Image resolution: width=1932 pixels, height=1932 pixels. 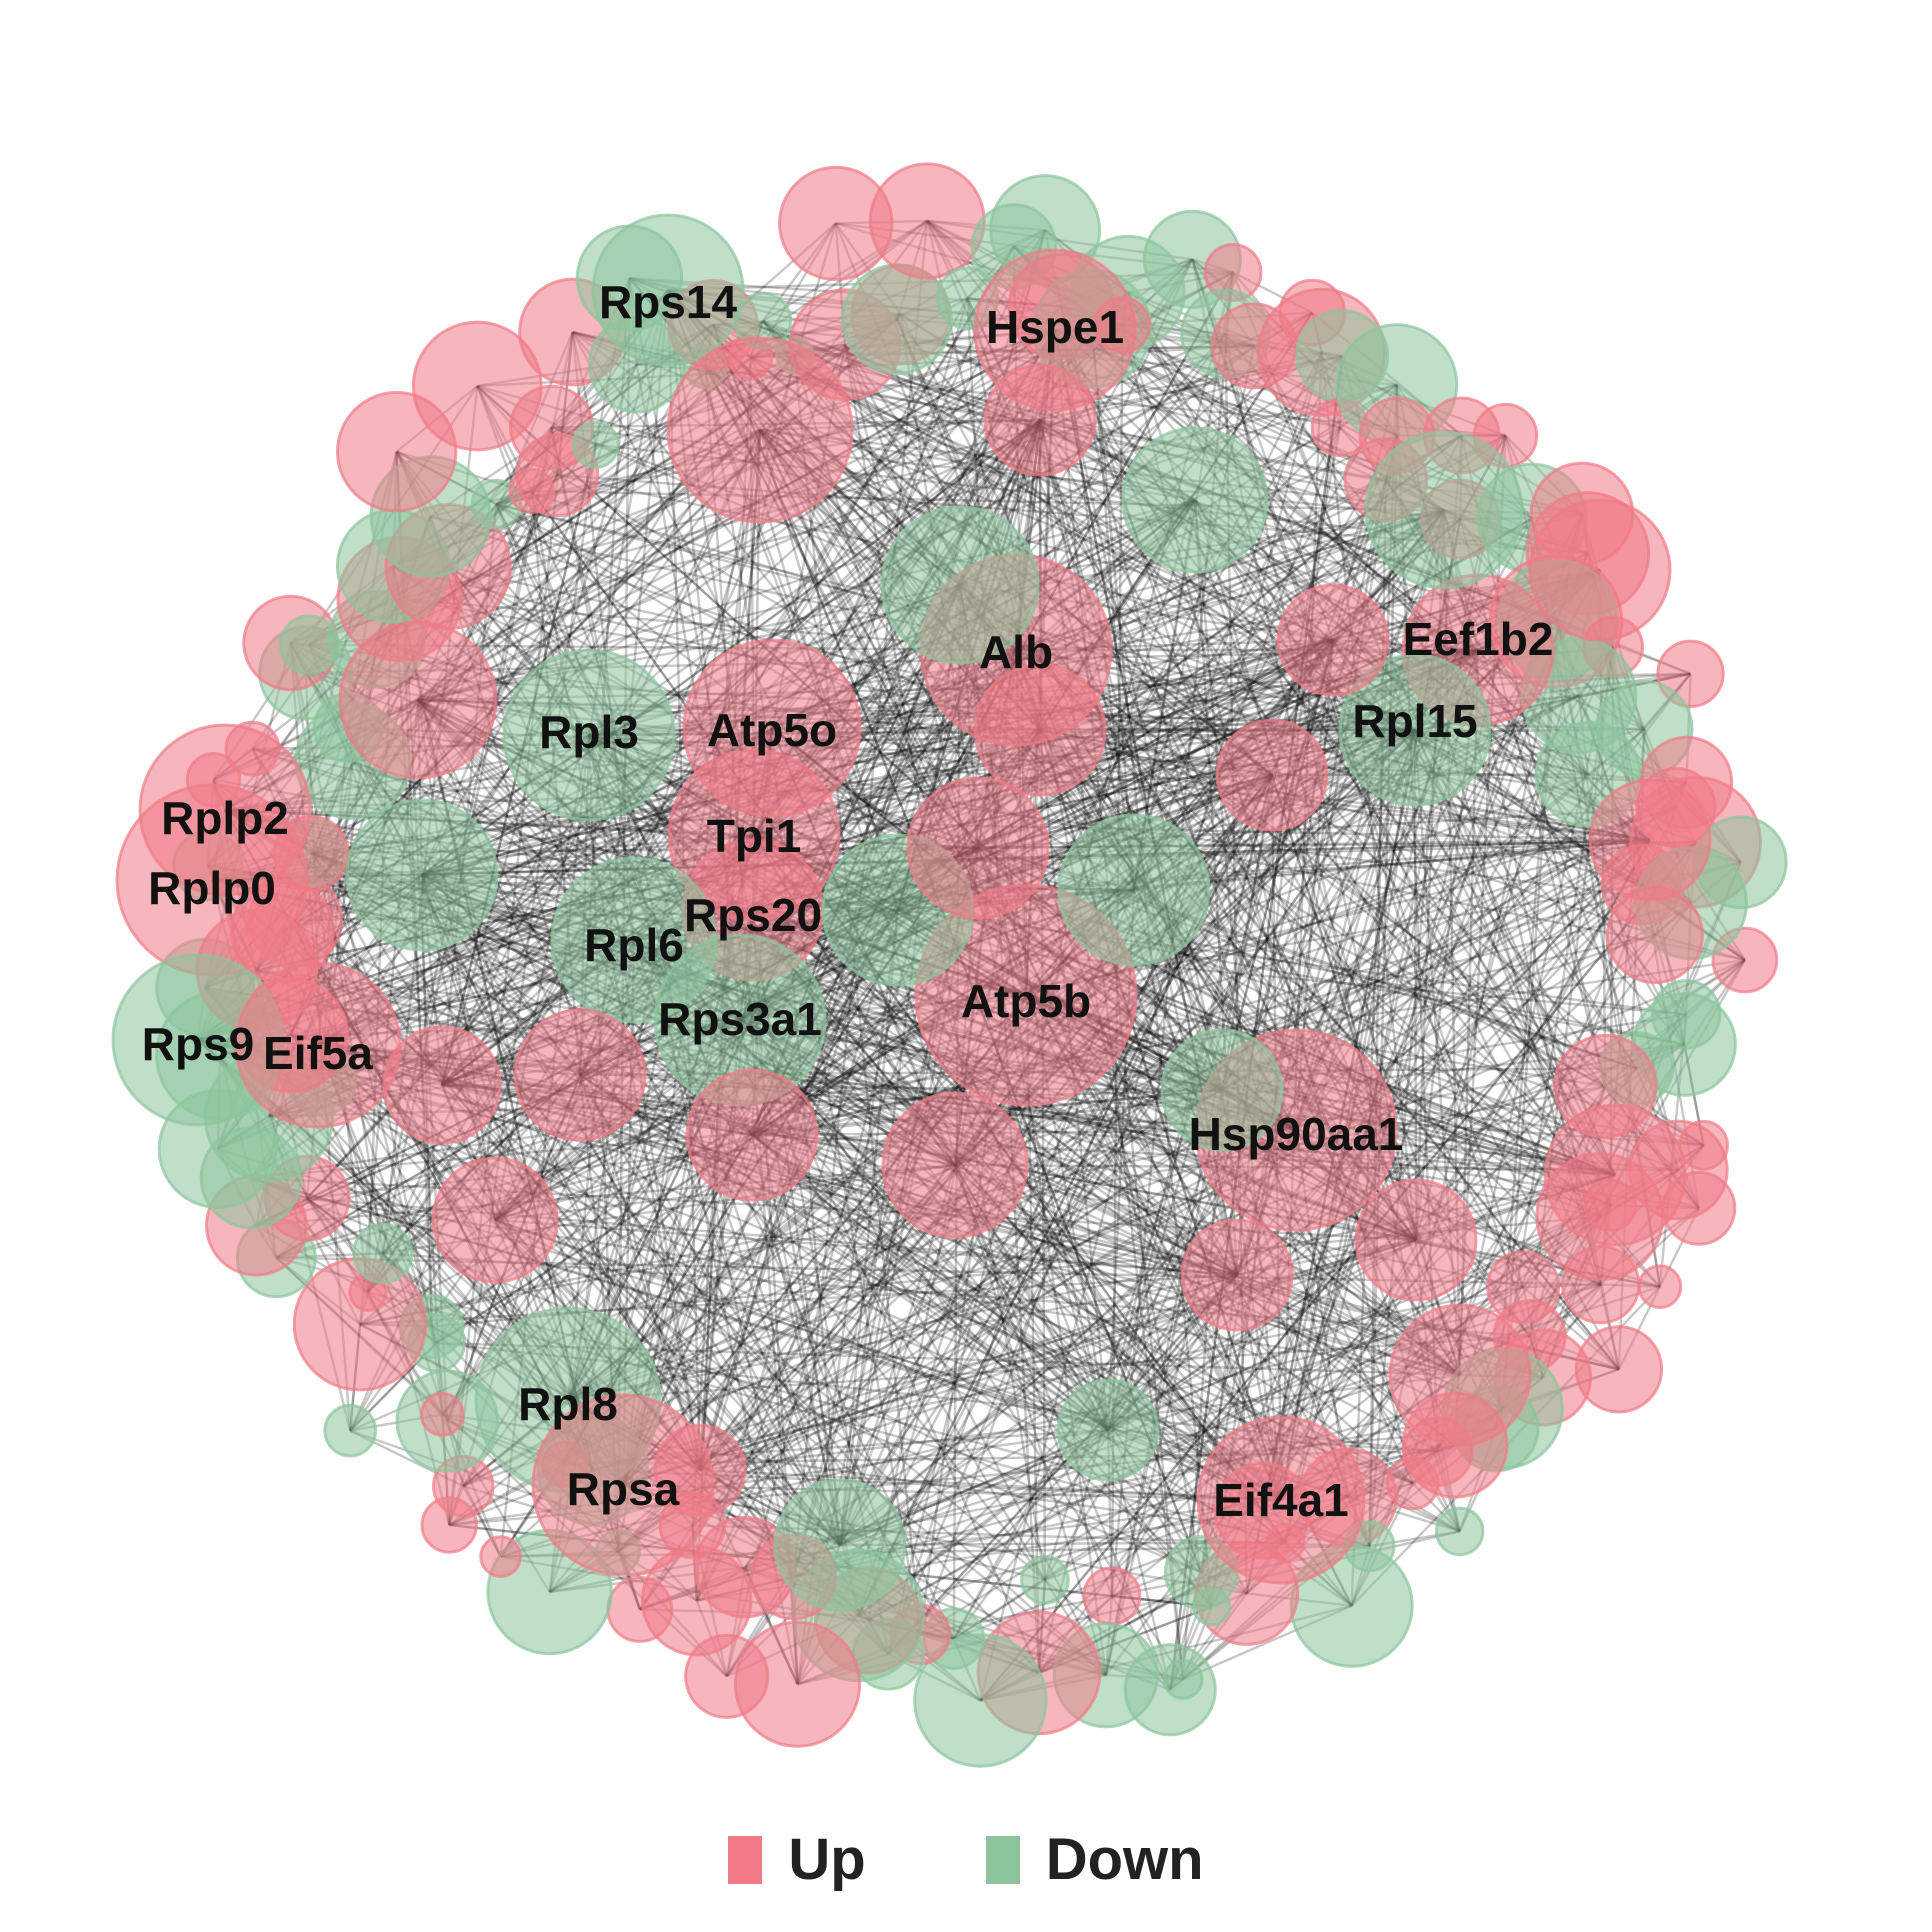 I want to click on label-hsp90aa1: Hsp90aa1, so click(x=1296, y=1134).